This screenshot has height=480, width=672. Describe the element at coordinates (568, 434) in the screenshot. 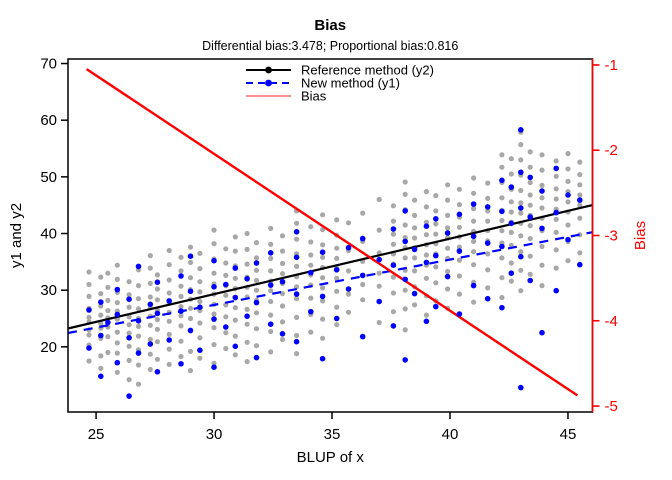

I see `x-tick-label: 45` at that location.